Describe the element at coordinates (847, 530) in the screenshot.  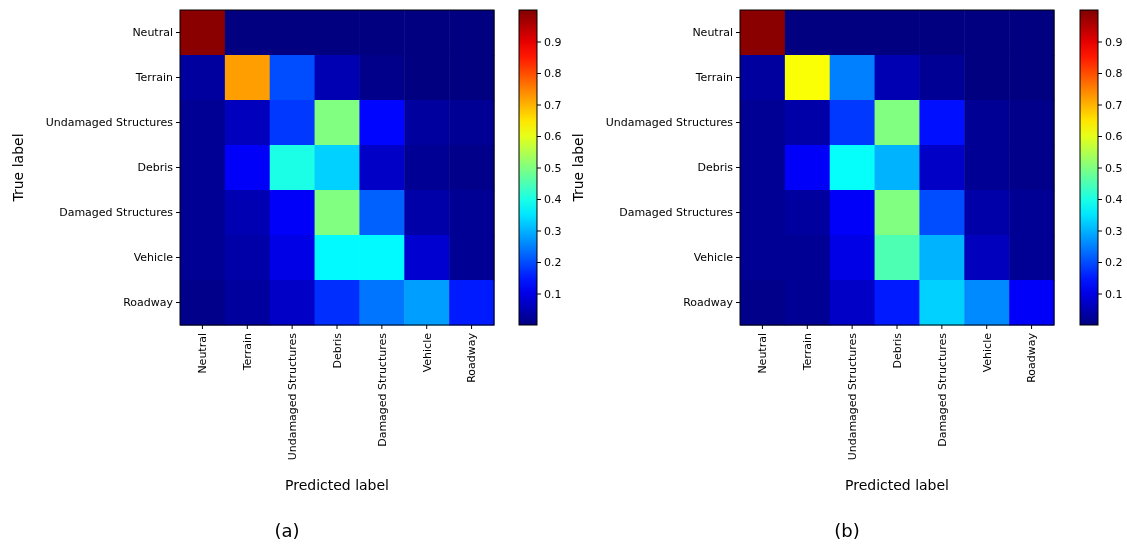
I see `text: (b)` at that location.